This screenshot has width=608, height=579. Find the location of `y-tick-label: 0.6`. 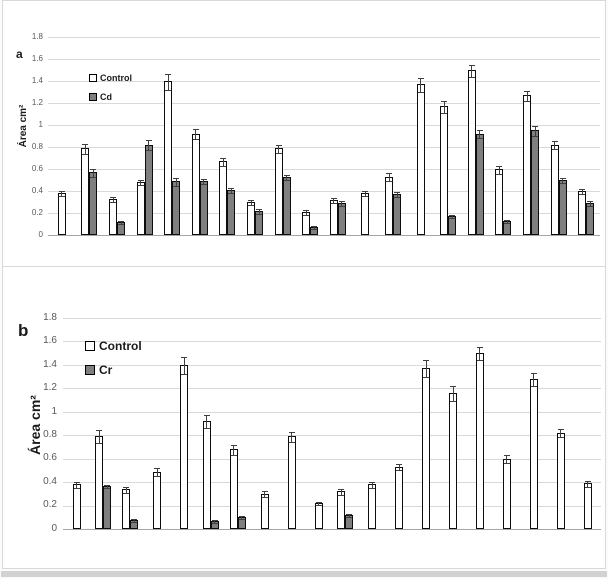

y-tick-label: 0.6 is located at coordinates (37, 169).